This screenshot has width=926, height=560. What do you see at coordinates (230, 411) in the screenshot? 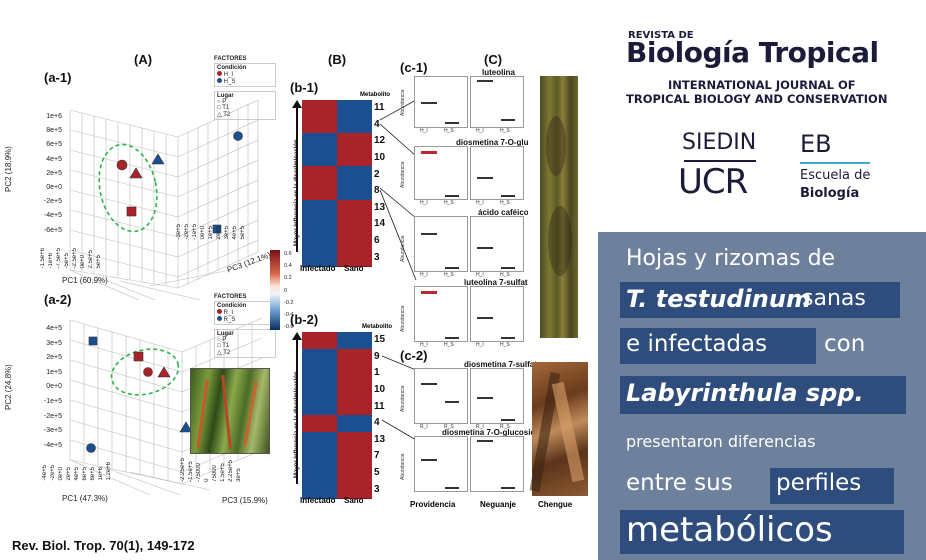
I see `seagrass-photo` at bounding box center [230, 411].